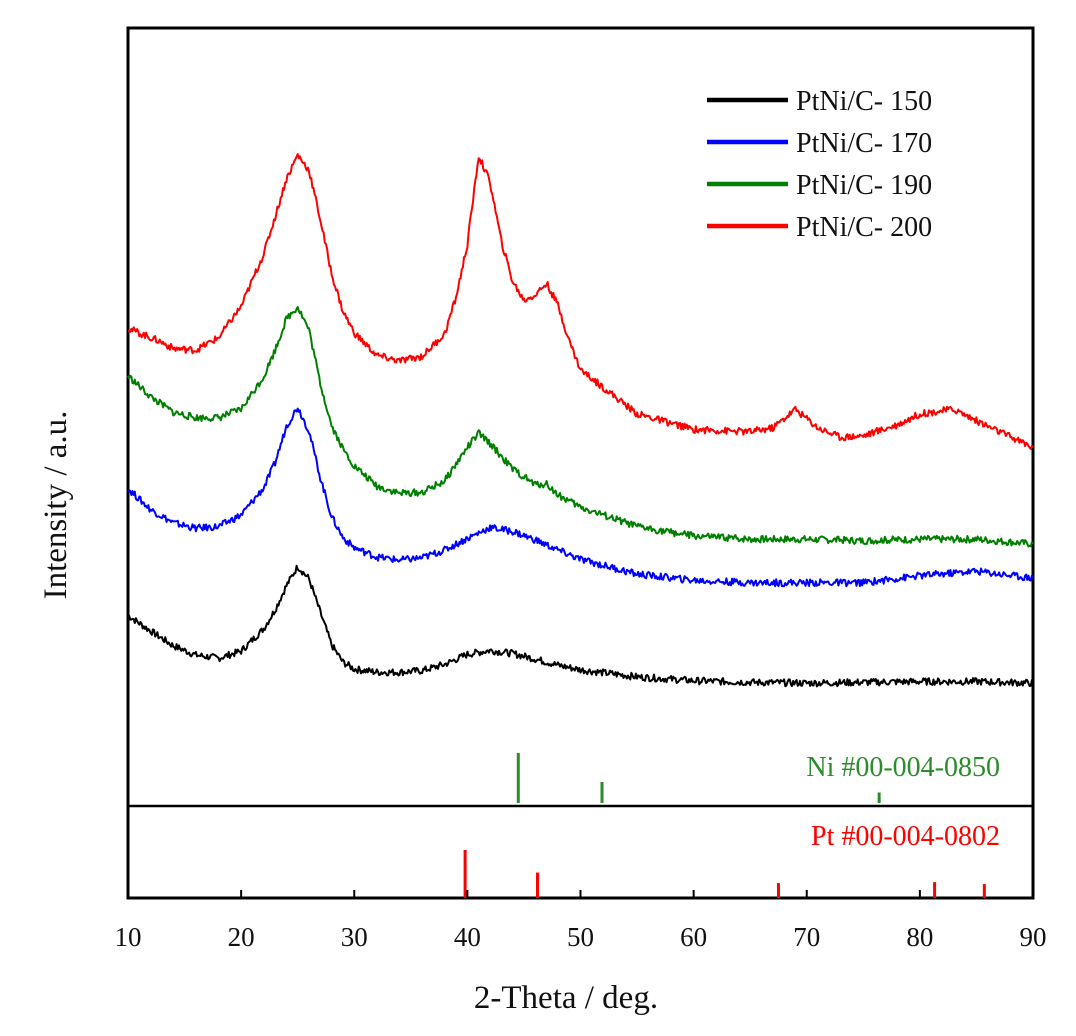 Image resolution: width=1076 pixels, height=1036 pixels. What do you see at coordinates (806, 937) in the screenshot?
I see `x-tick-label-70: 70` at bounding box center [806, 937].